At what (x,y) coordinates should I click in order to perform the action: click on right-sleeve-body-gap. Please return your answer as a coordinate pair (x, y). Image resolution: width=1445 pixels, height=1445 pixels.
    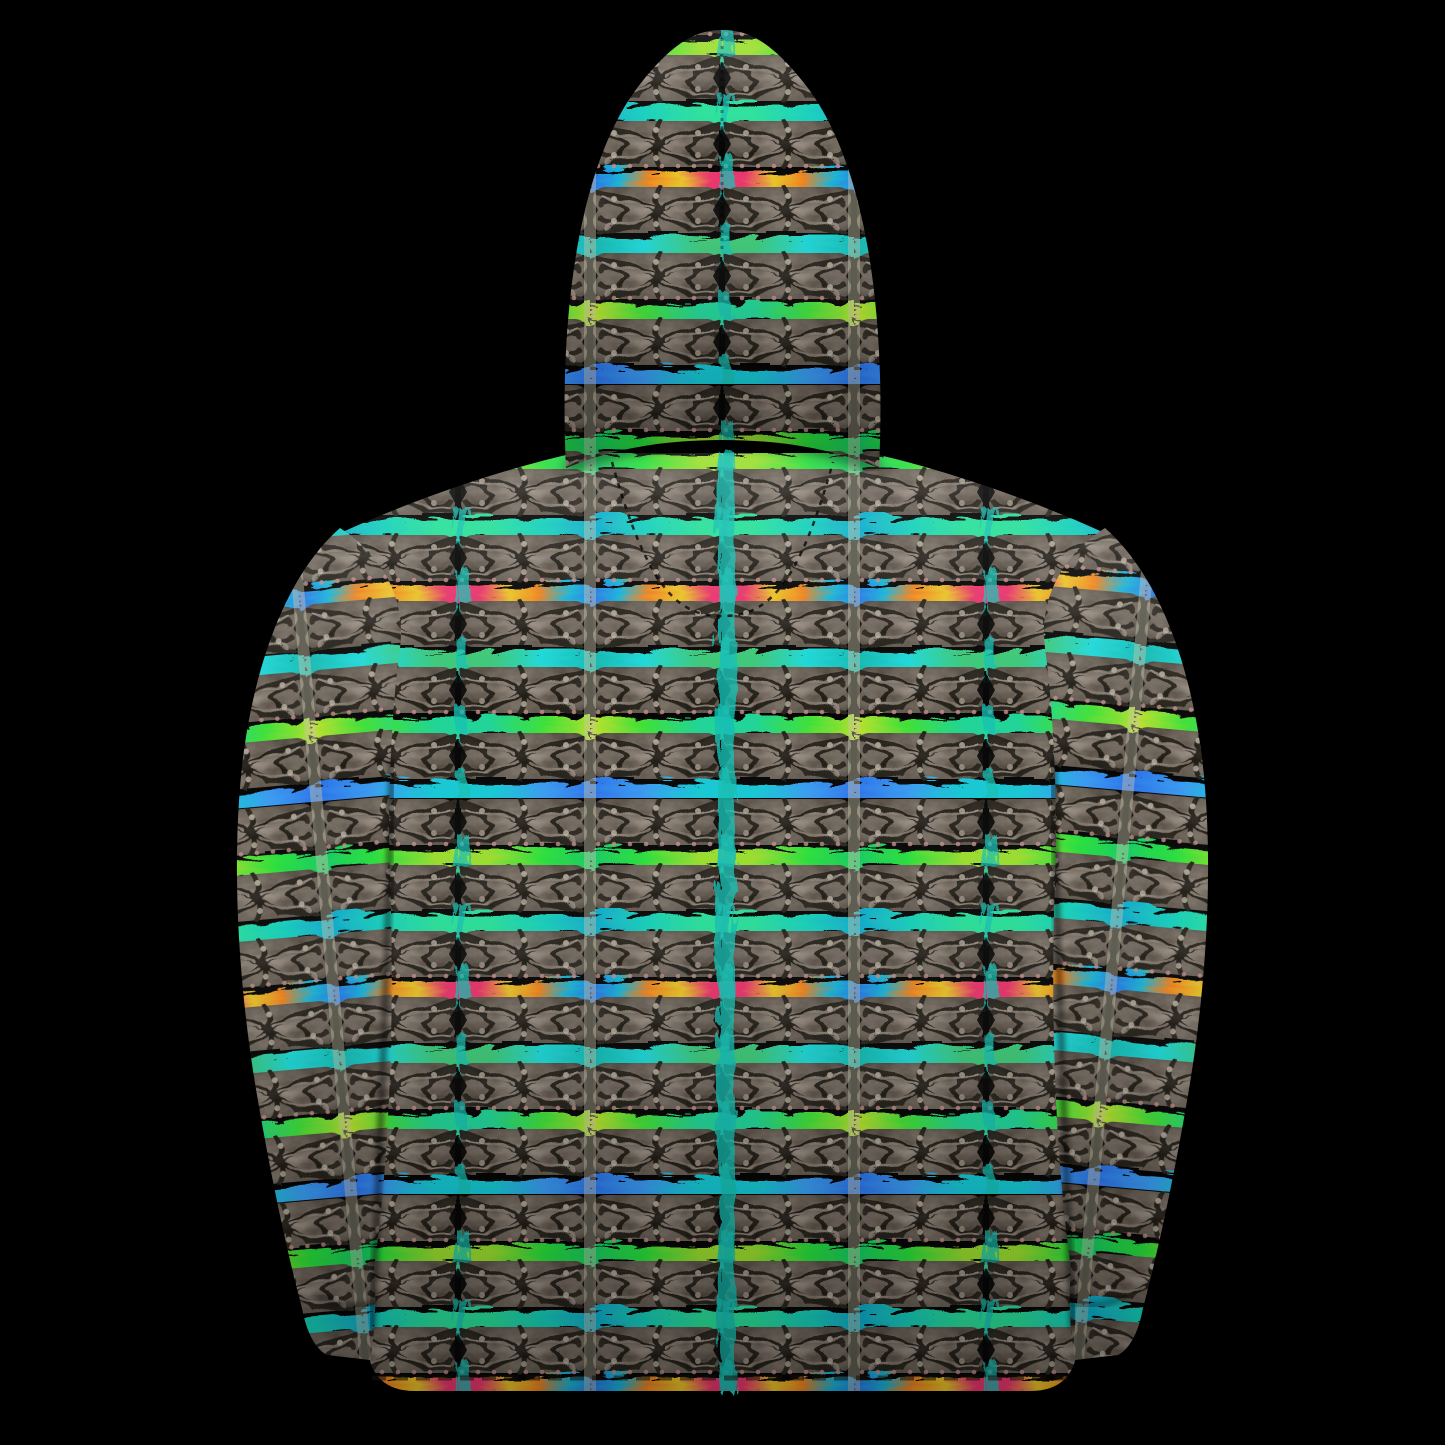
    Looking at the image, I should click on (1063, 1045).